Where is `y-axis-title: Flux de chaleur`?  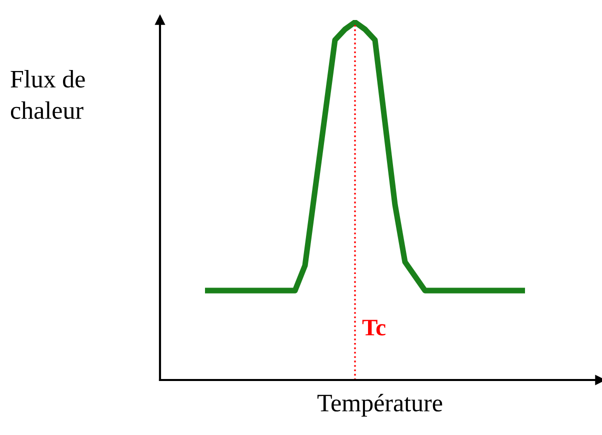 y-axis-title: Flux de chaleur is located at coordinates (47, 94).